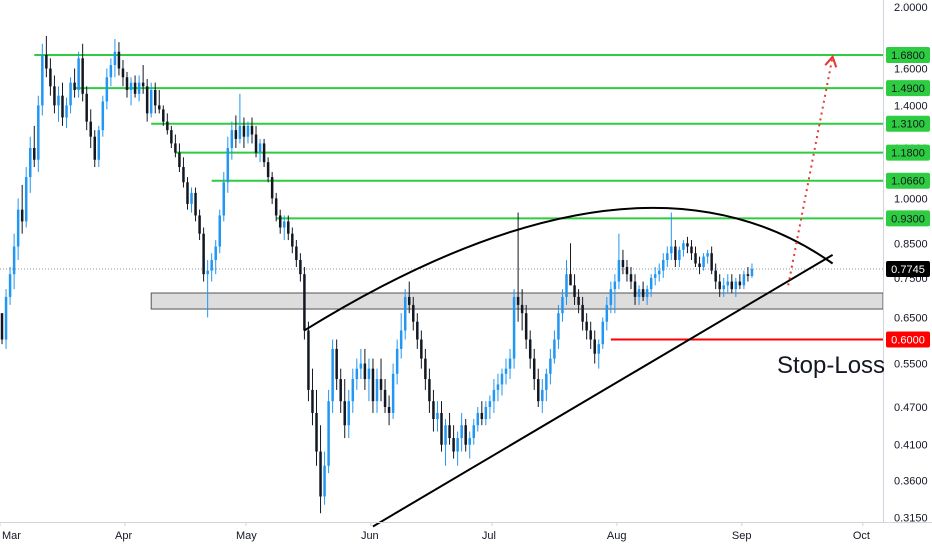 This screenshot has height=550, width=932. Describe the element at coordinates (908, 218) in the screenshot. I see `target-price-label: 0.9300` at that location.